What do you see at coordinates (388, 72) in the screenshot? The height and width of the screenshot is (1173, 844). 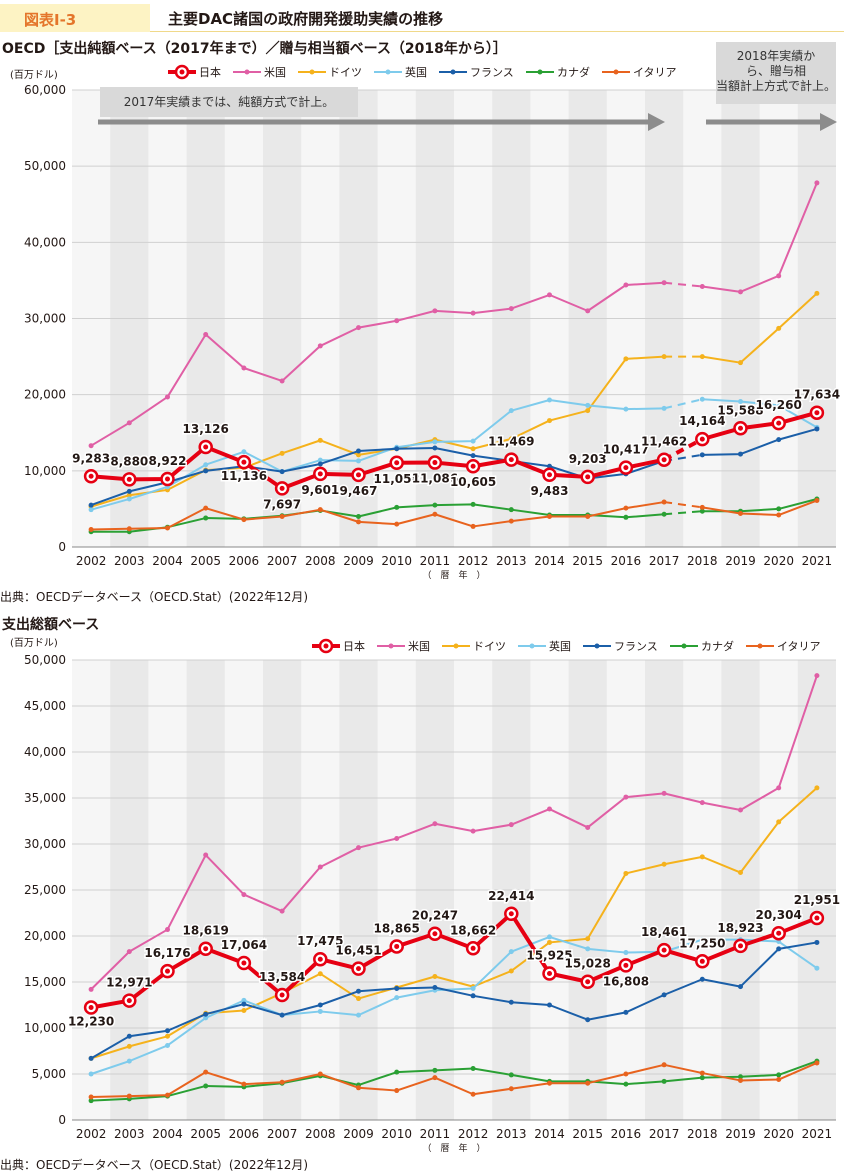 I see `legend-marker-uk` at bounding box center [388, 72].